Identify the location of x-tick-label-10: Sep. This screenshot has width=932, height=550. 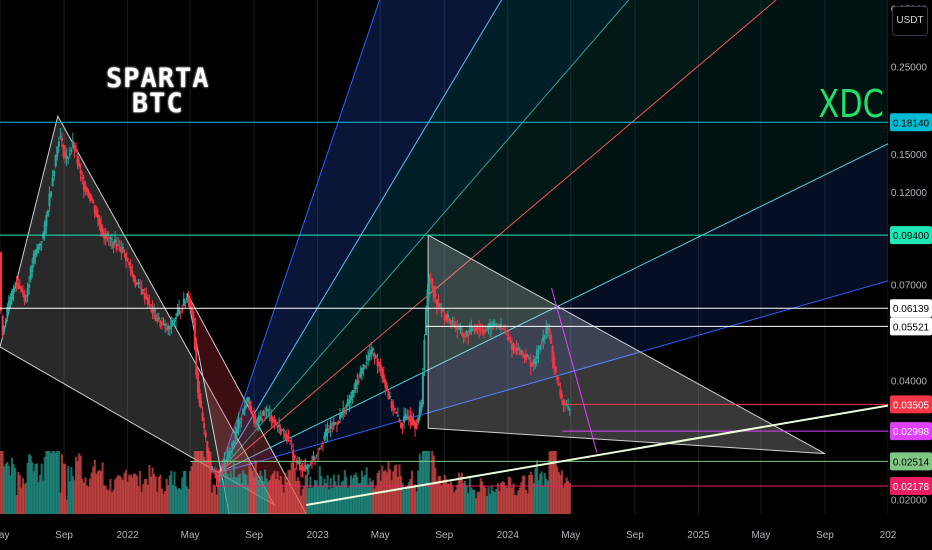
(635, 535).